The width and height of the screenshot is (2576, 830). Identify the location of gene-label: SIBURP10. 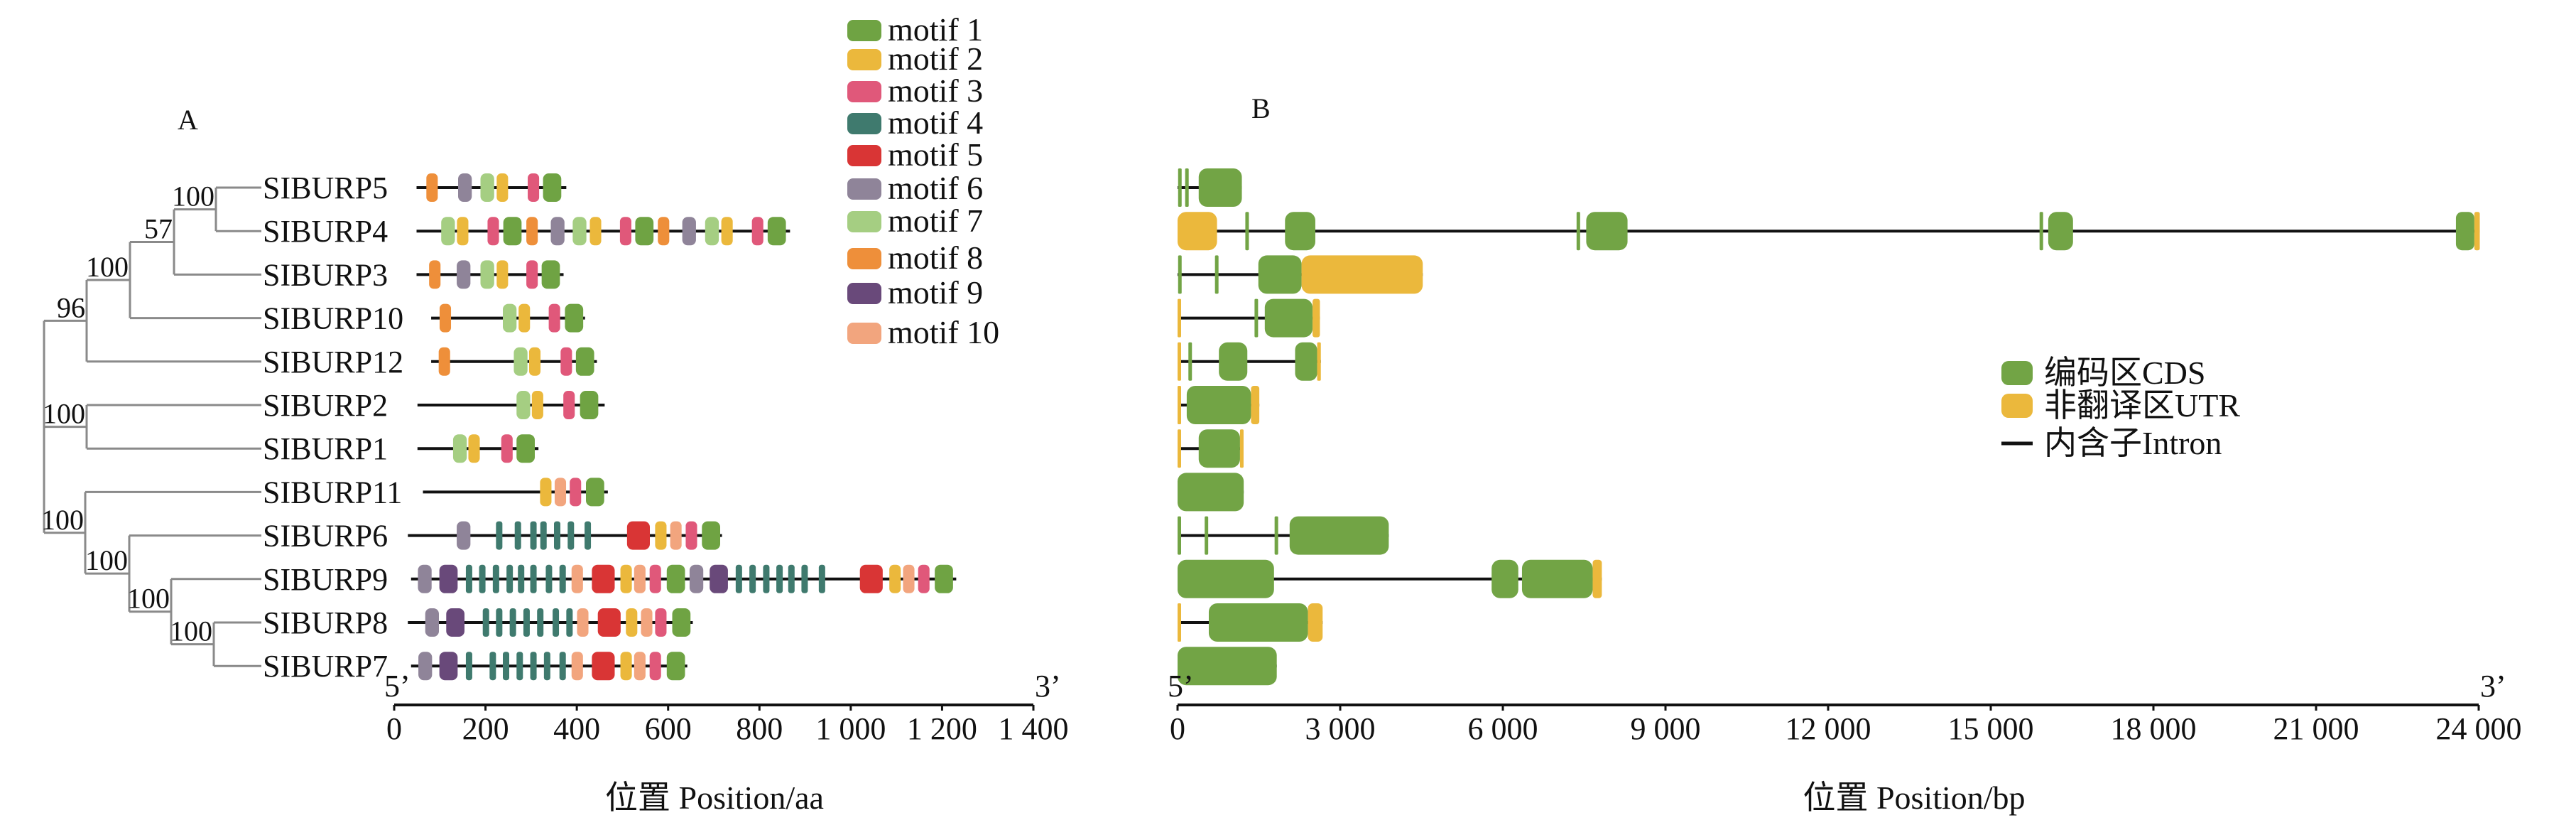
(333, 318).